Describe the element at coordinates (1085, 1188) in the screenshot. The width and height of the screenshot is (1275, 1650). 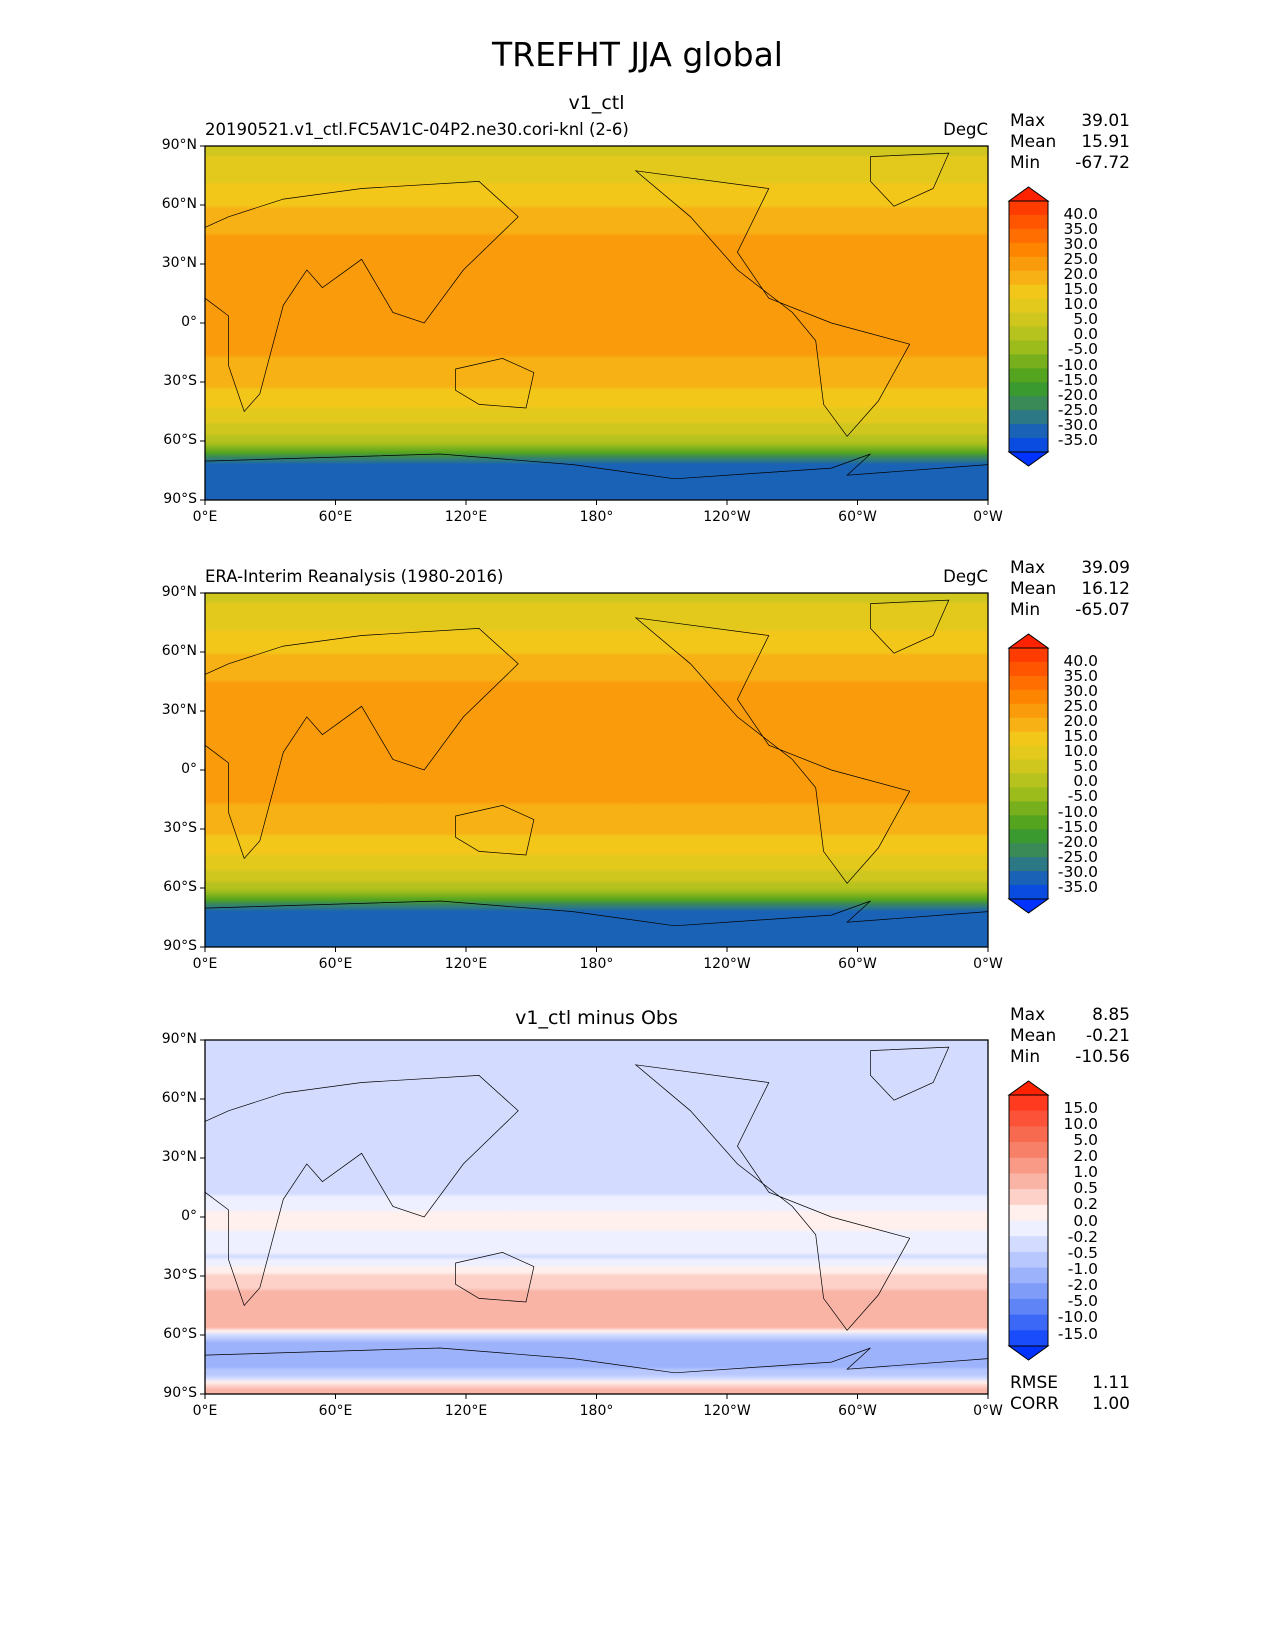
I see `colorbar-label: 0.5` at that location.